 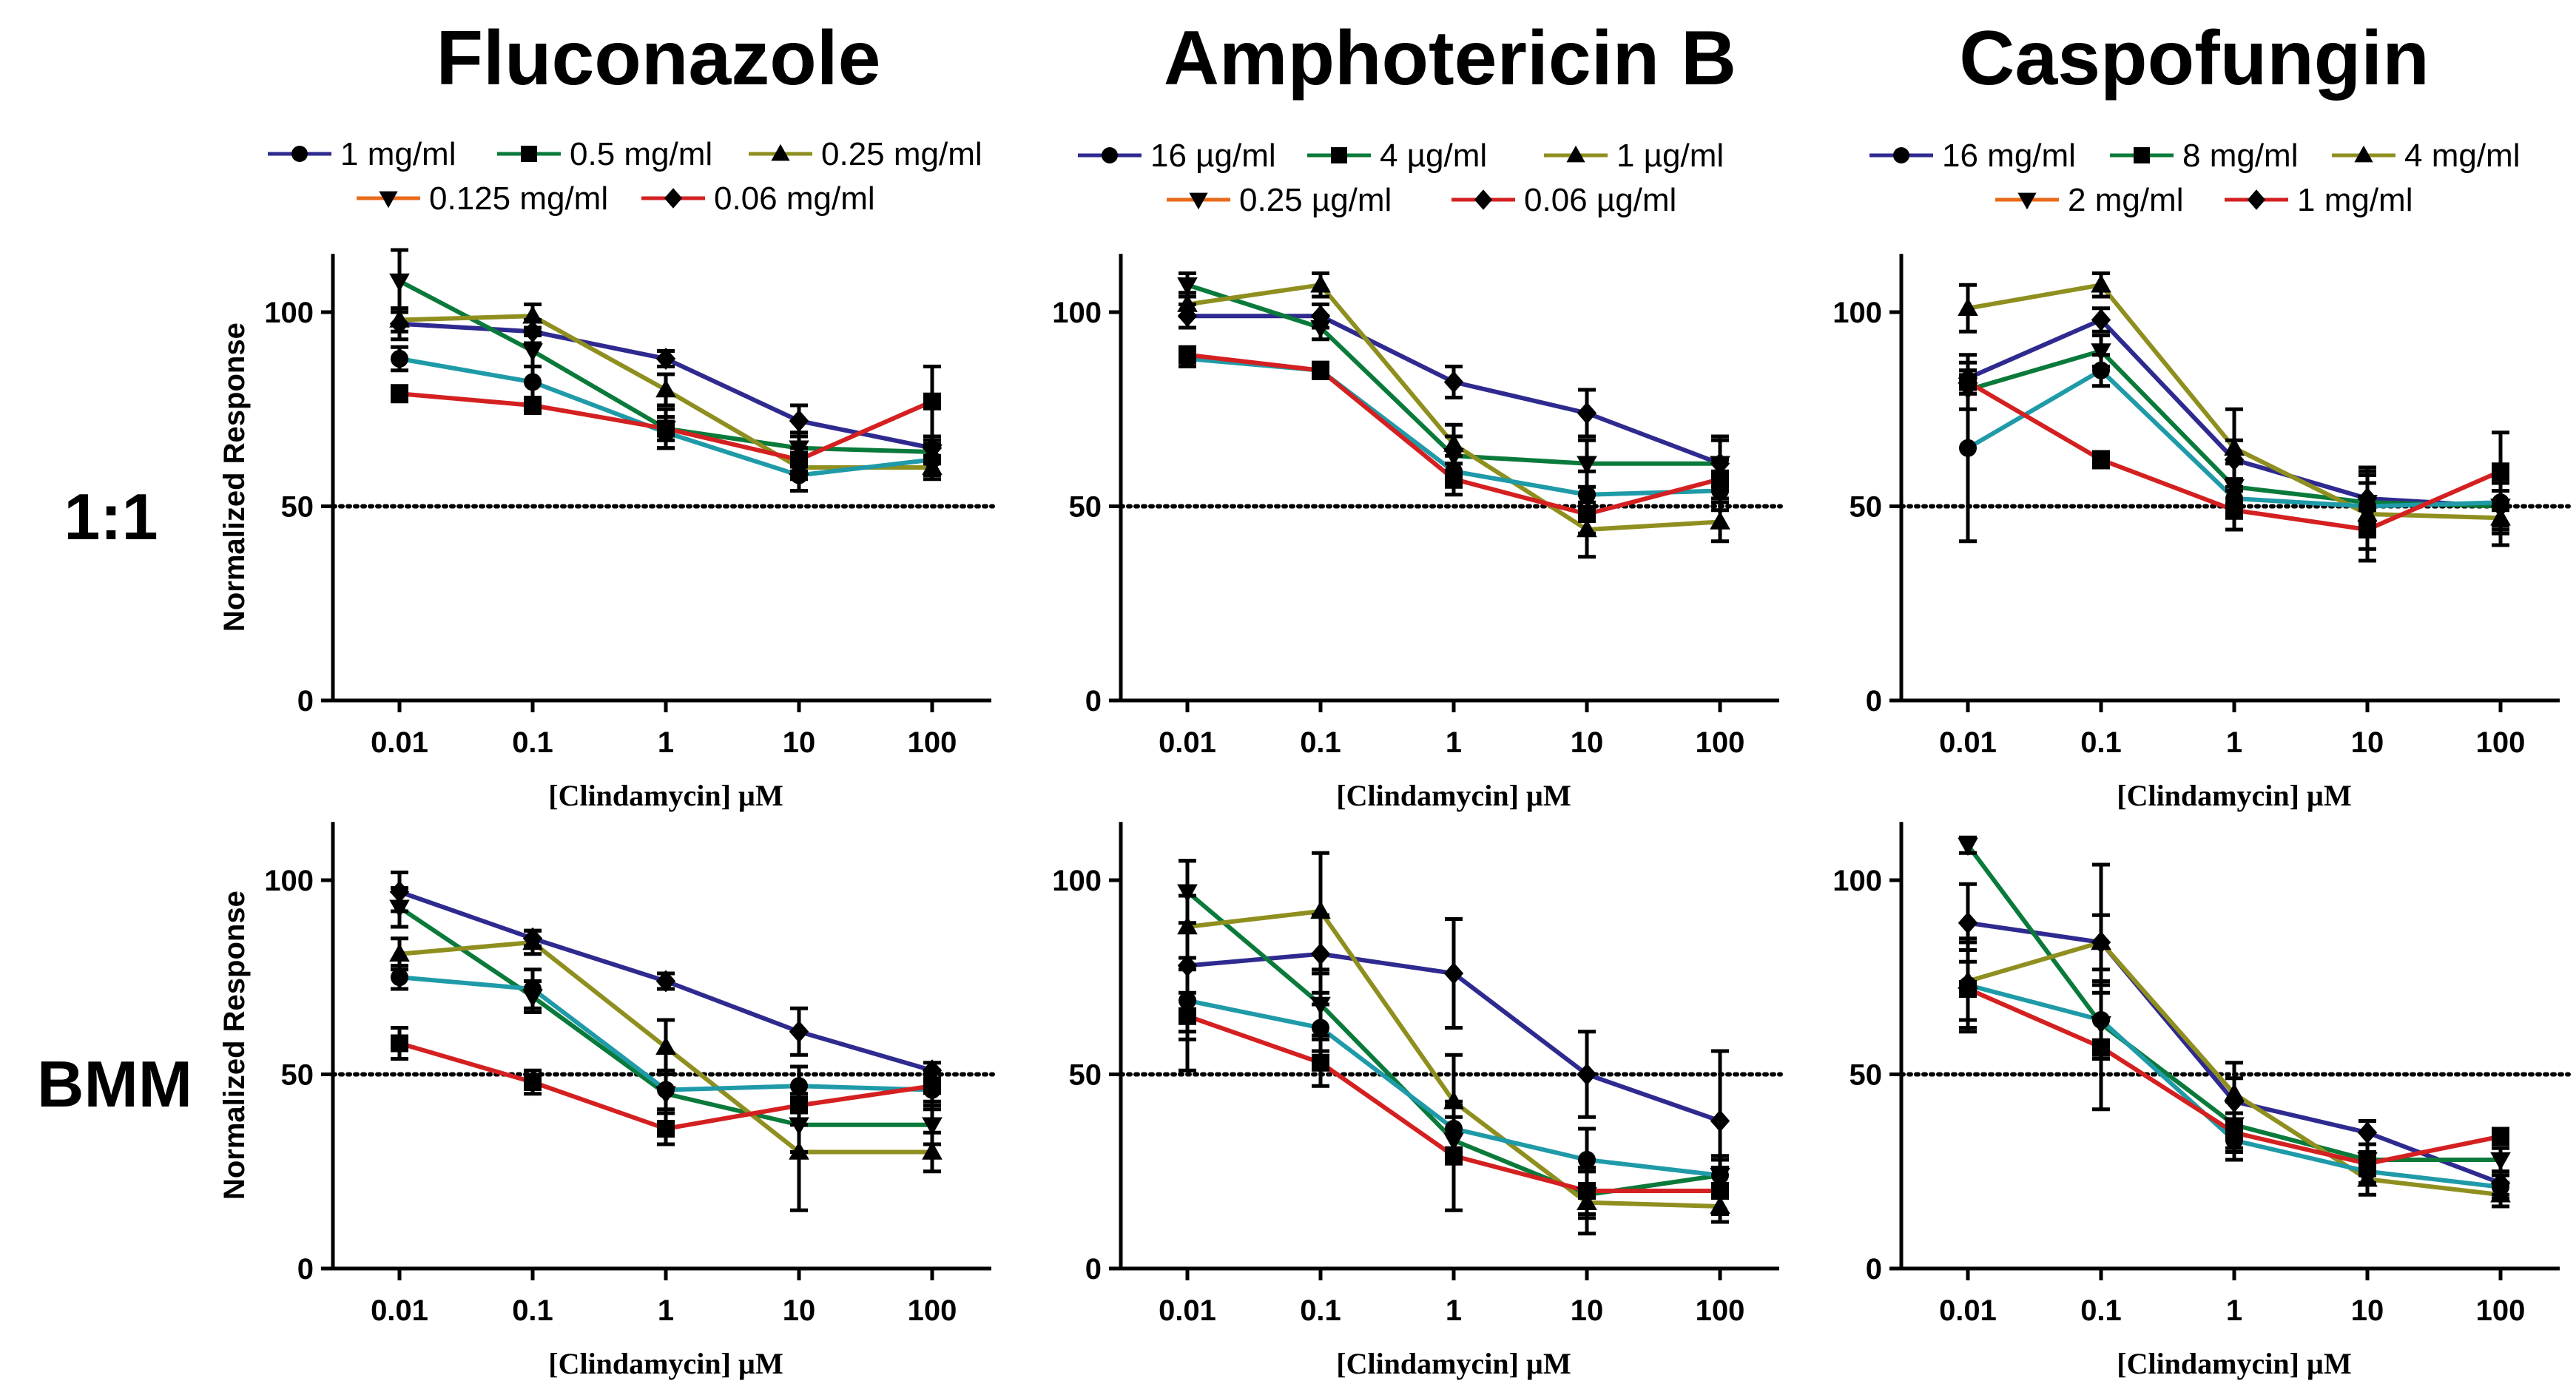 I want to click on y-tick-label: 100, so click(x=289, y=881).